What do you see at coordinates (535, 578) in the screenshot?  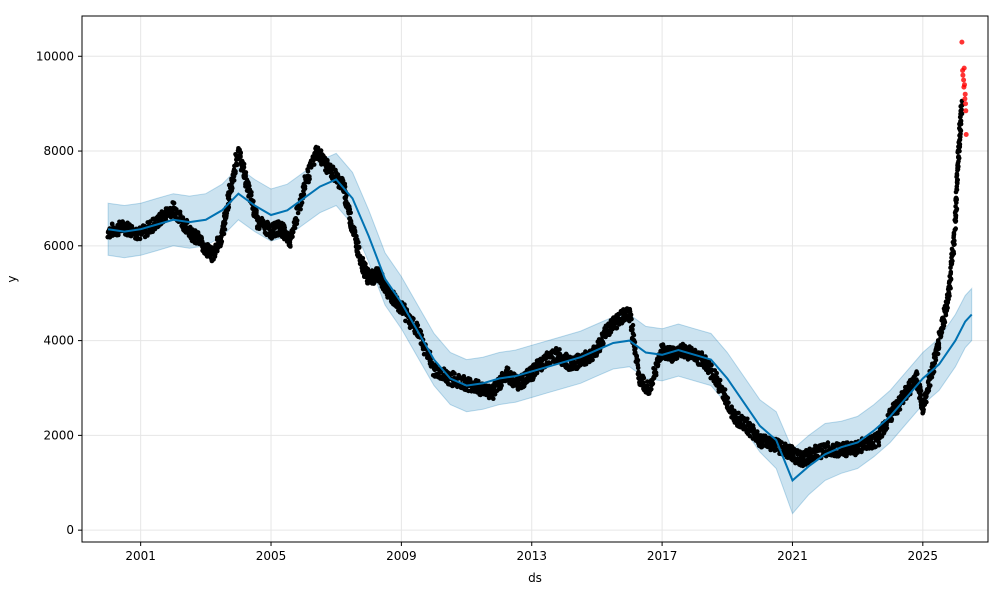 I see `x-axis-label: ds` at bounding box center [535, 578].